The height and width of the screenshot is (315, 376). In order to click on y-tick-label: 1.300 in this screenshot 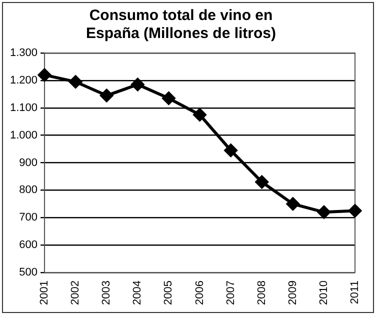, I will do `click(24, 53)`.